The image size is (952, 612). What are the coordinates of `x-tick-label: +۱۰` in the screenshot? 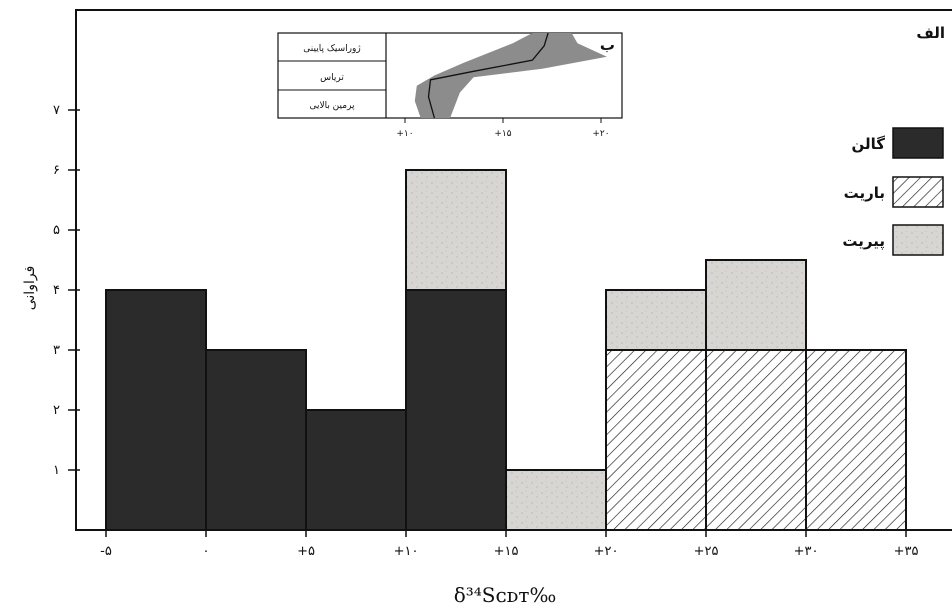 It's located at (406, 551).